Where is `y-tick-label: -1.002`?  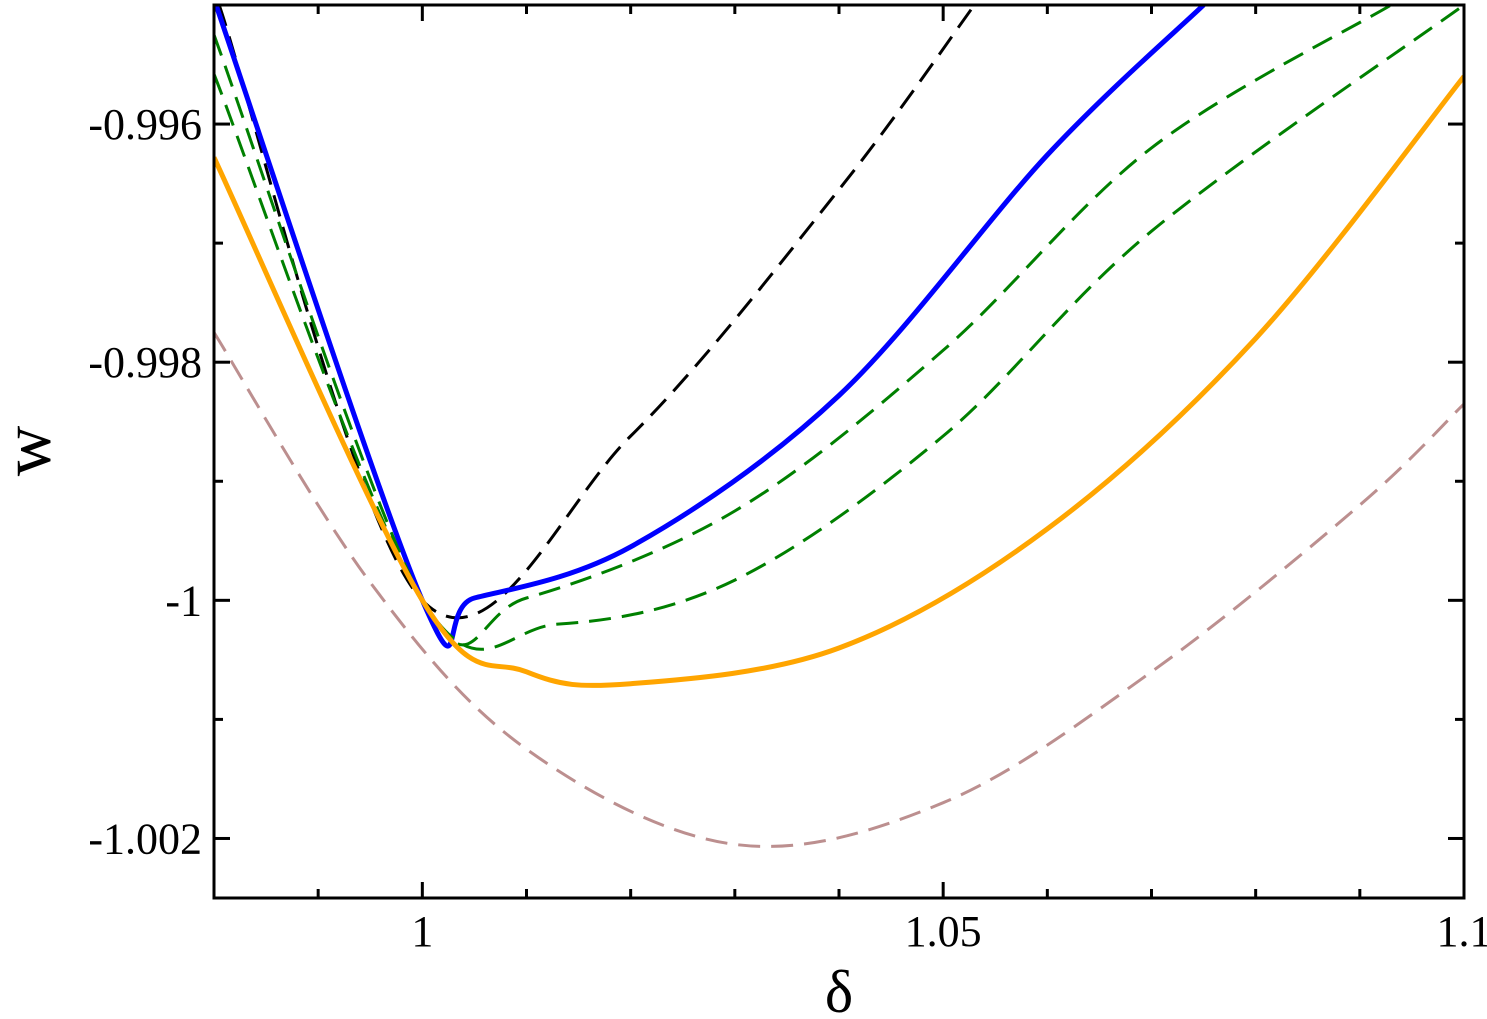 y-tick-label: -1.002 is located at coordinates (145, 838).